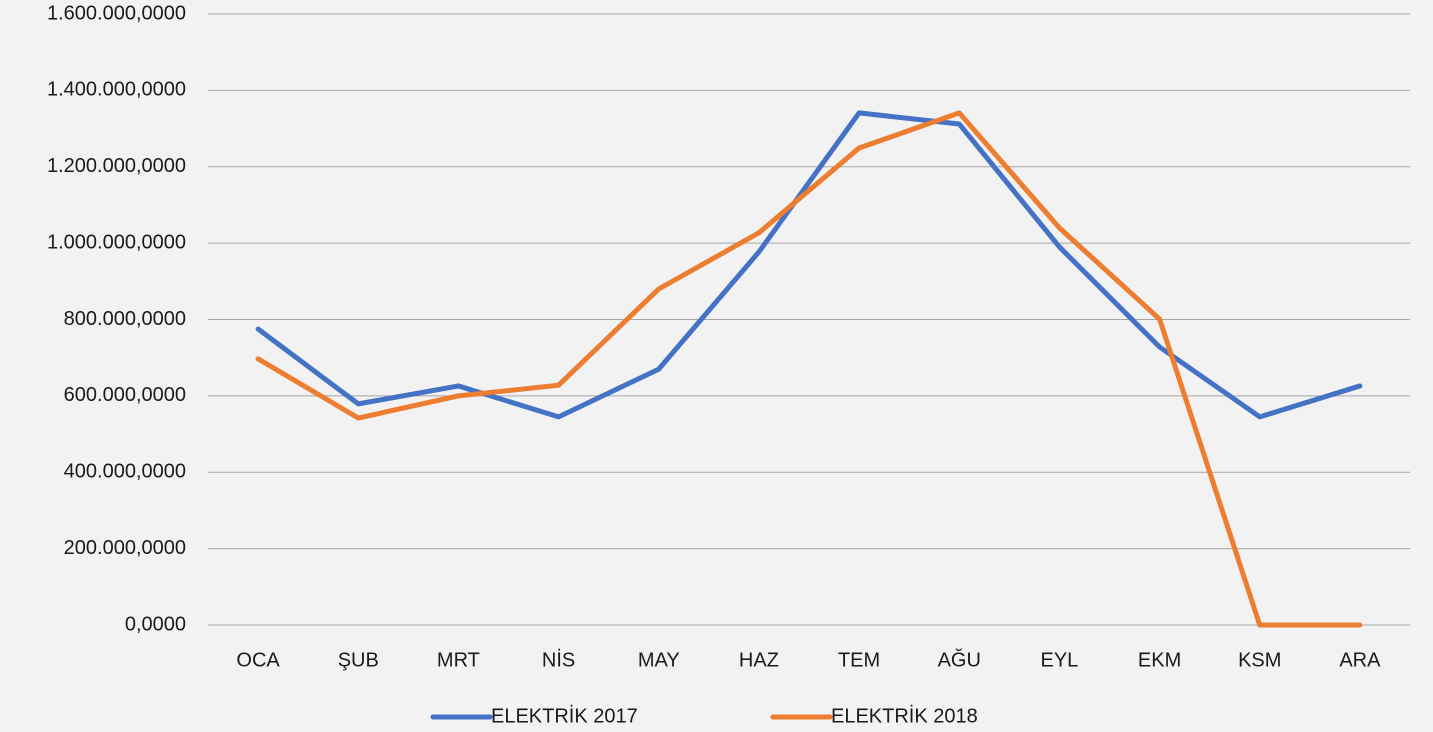  Describe the element at coordinates (564, 715) in the screenshot. I see `legend-label: ELEKTRİK 2017` at that location.